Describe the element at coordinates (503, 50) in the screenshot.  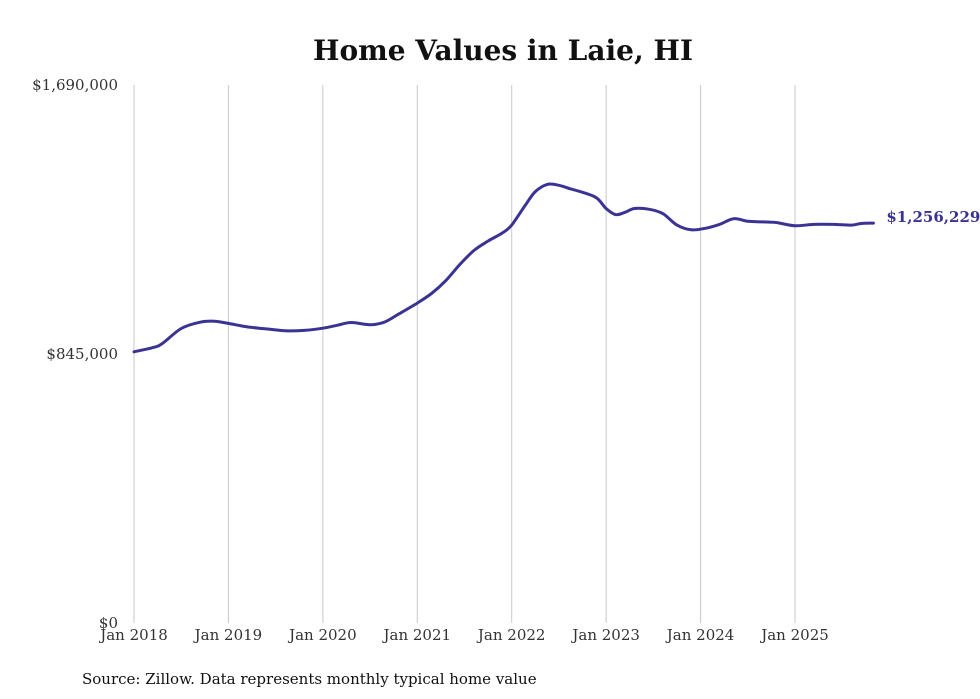
I see `chart-title: Home Values in Laie, HI` at that location.